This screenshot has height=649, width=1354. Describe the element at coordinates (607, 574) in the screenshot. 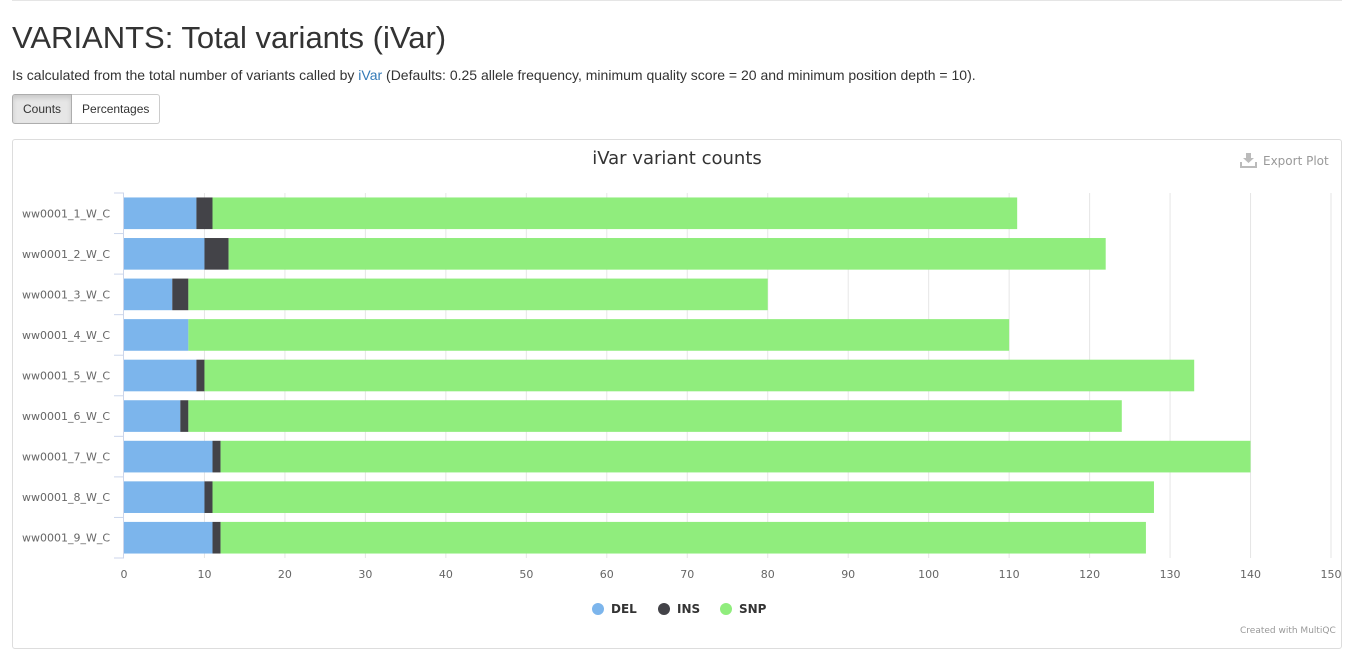

I see `x-tick-label: 60` at that location.